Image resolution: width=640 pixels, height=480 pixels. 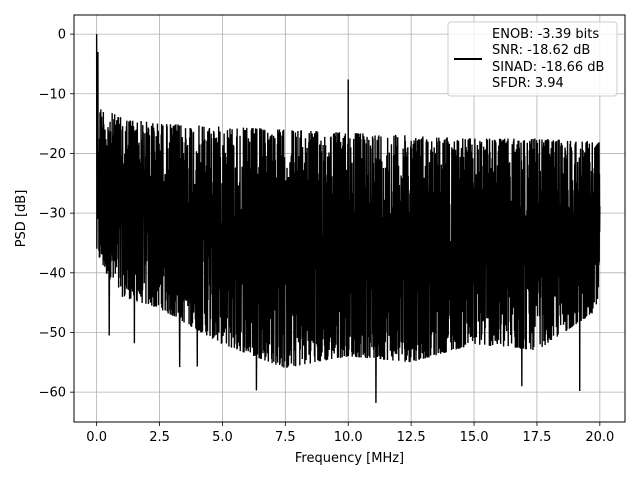 I want to click on x-axis: 0.0 2.5 5.0 7.5 10.0 12.5 15.0 17.5 20.0, so click(x=350, y=433).